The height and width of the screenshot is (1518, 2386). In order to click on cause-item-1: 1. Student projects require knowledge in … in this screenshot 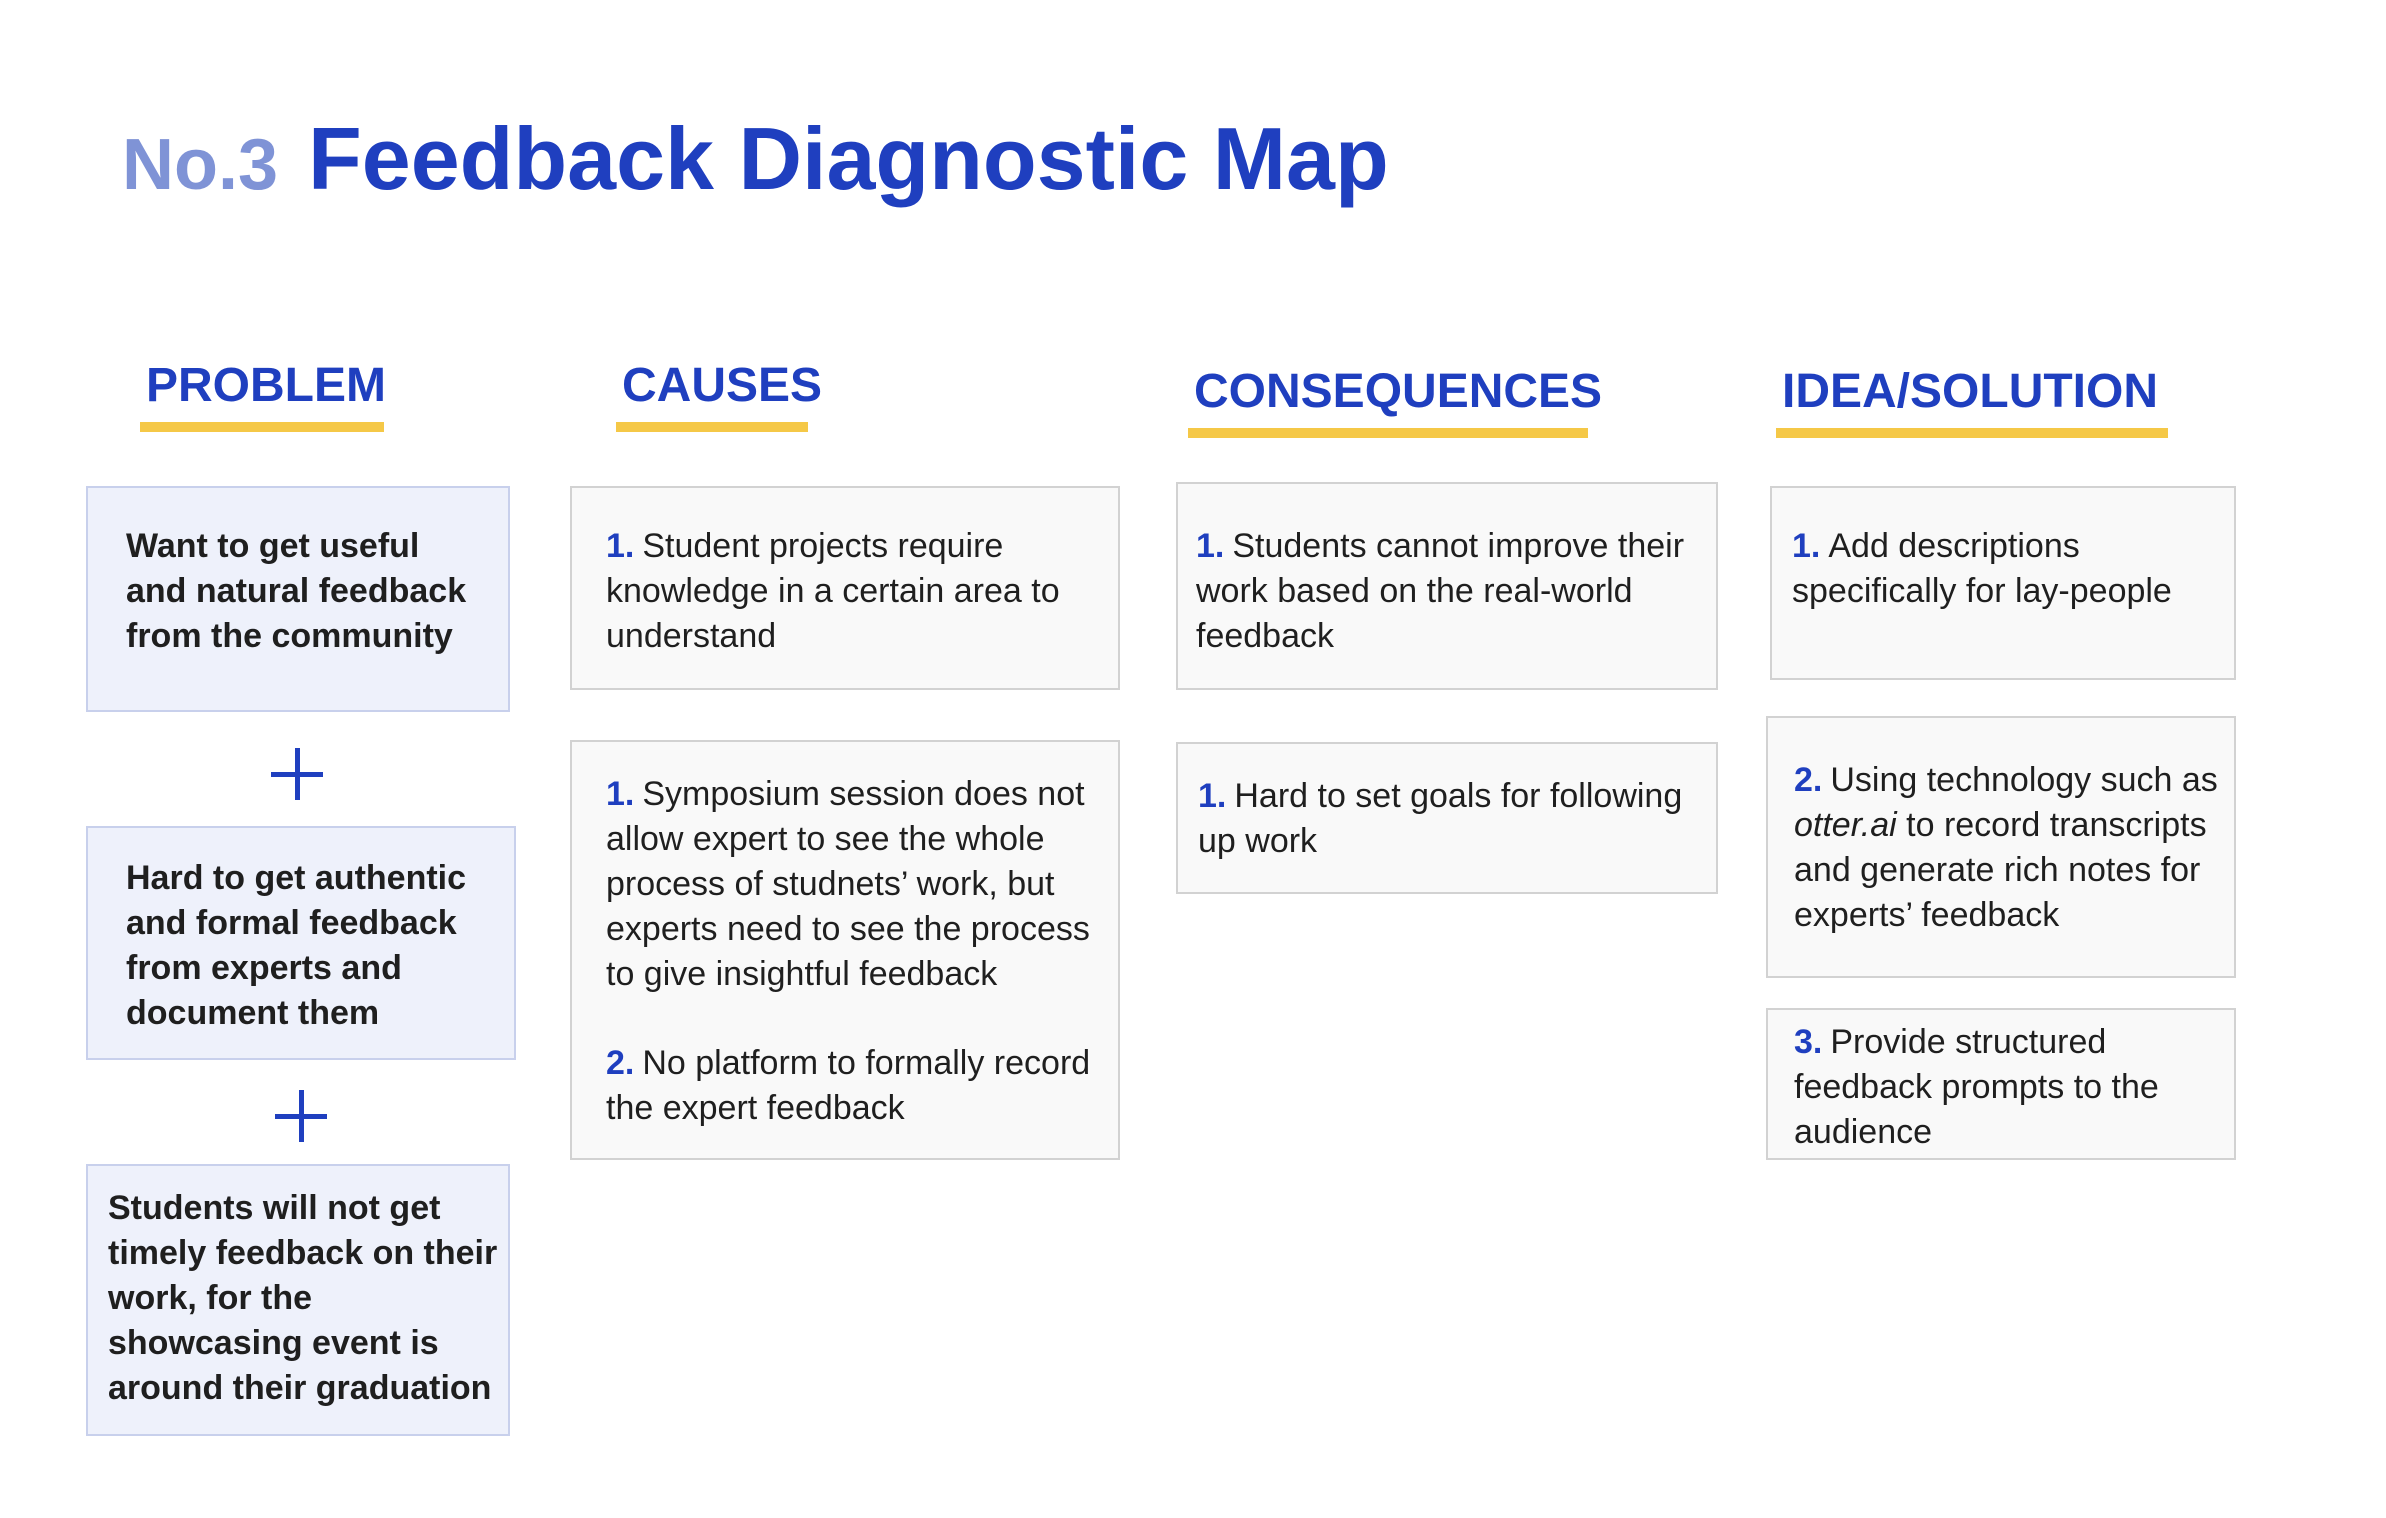, I will do `click(847, 591)`.